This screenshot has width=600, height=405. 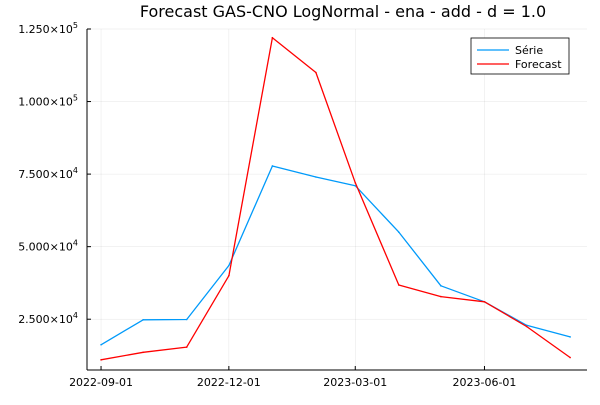 What do you see at coordinates (355, 382) in the screenshot?
I see `x-tick-label: 2023-03-01` at bounding box center [355, 382].